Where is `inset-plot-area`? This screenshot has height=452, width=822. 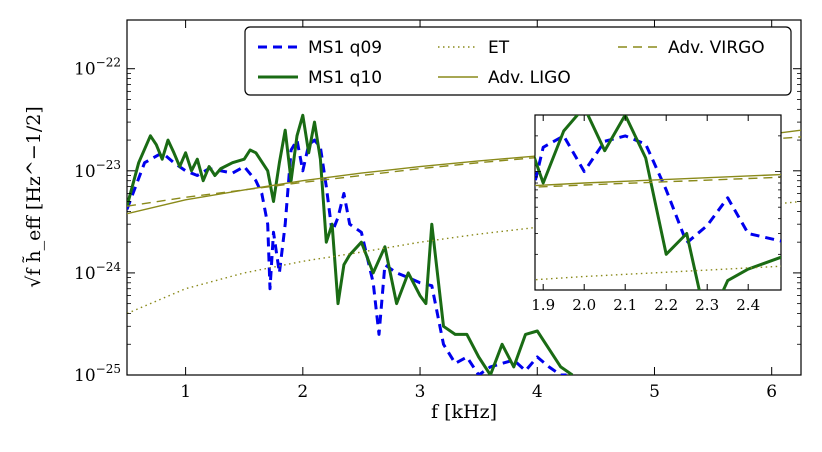 inset-plot-area is located at coordinates (658, 202).